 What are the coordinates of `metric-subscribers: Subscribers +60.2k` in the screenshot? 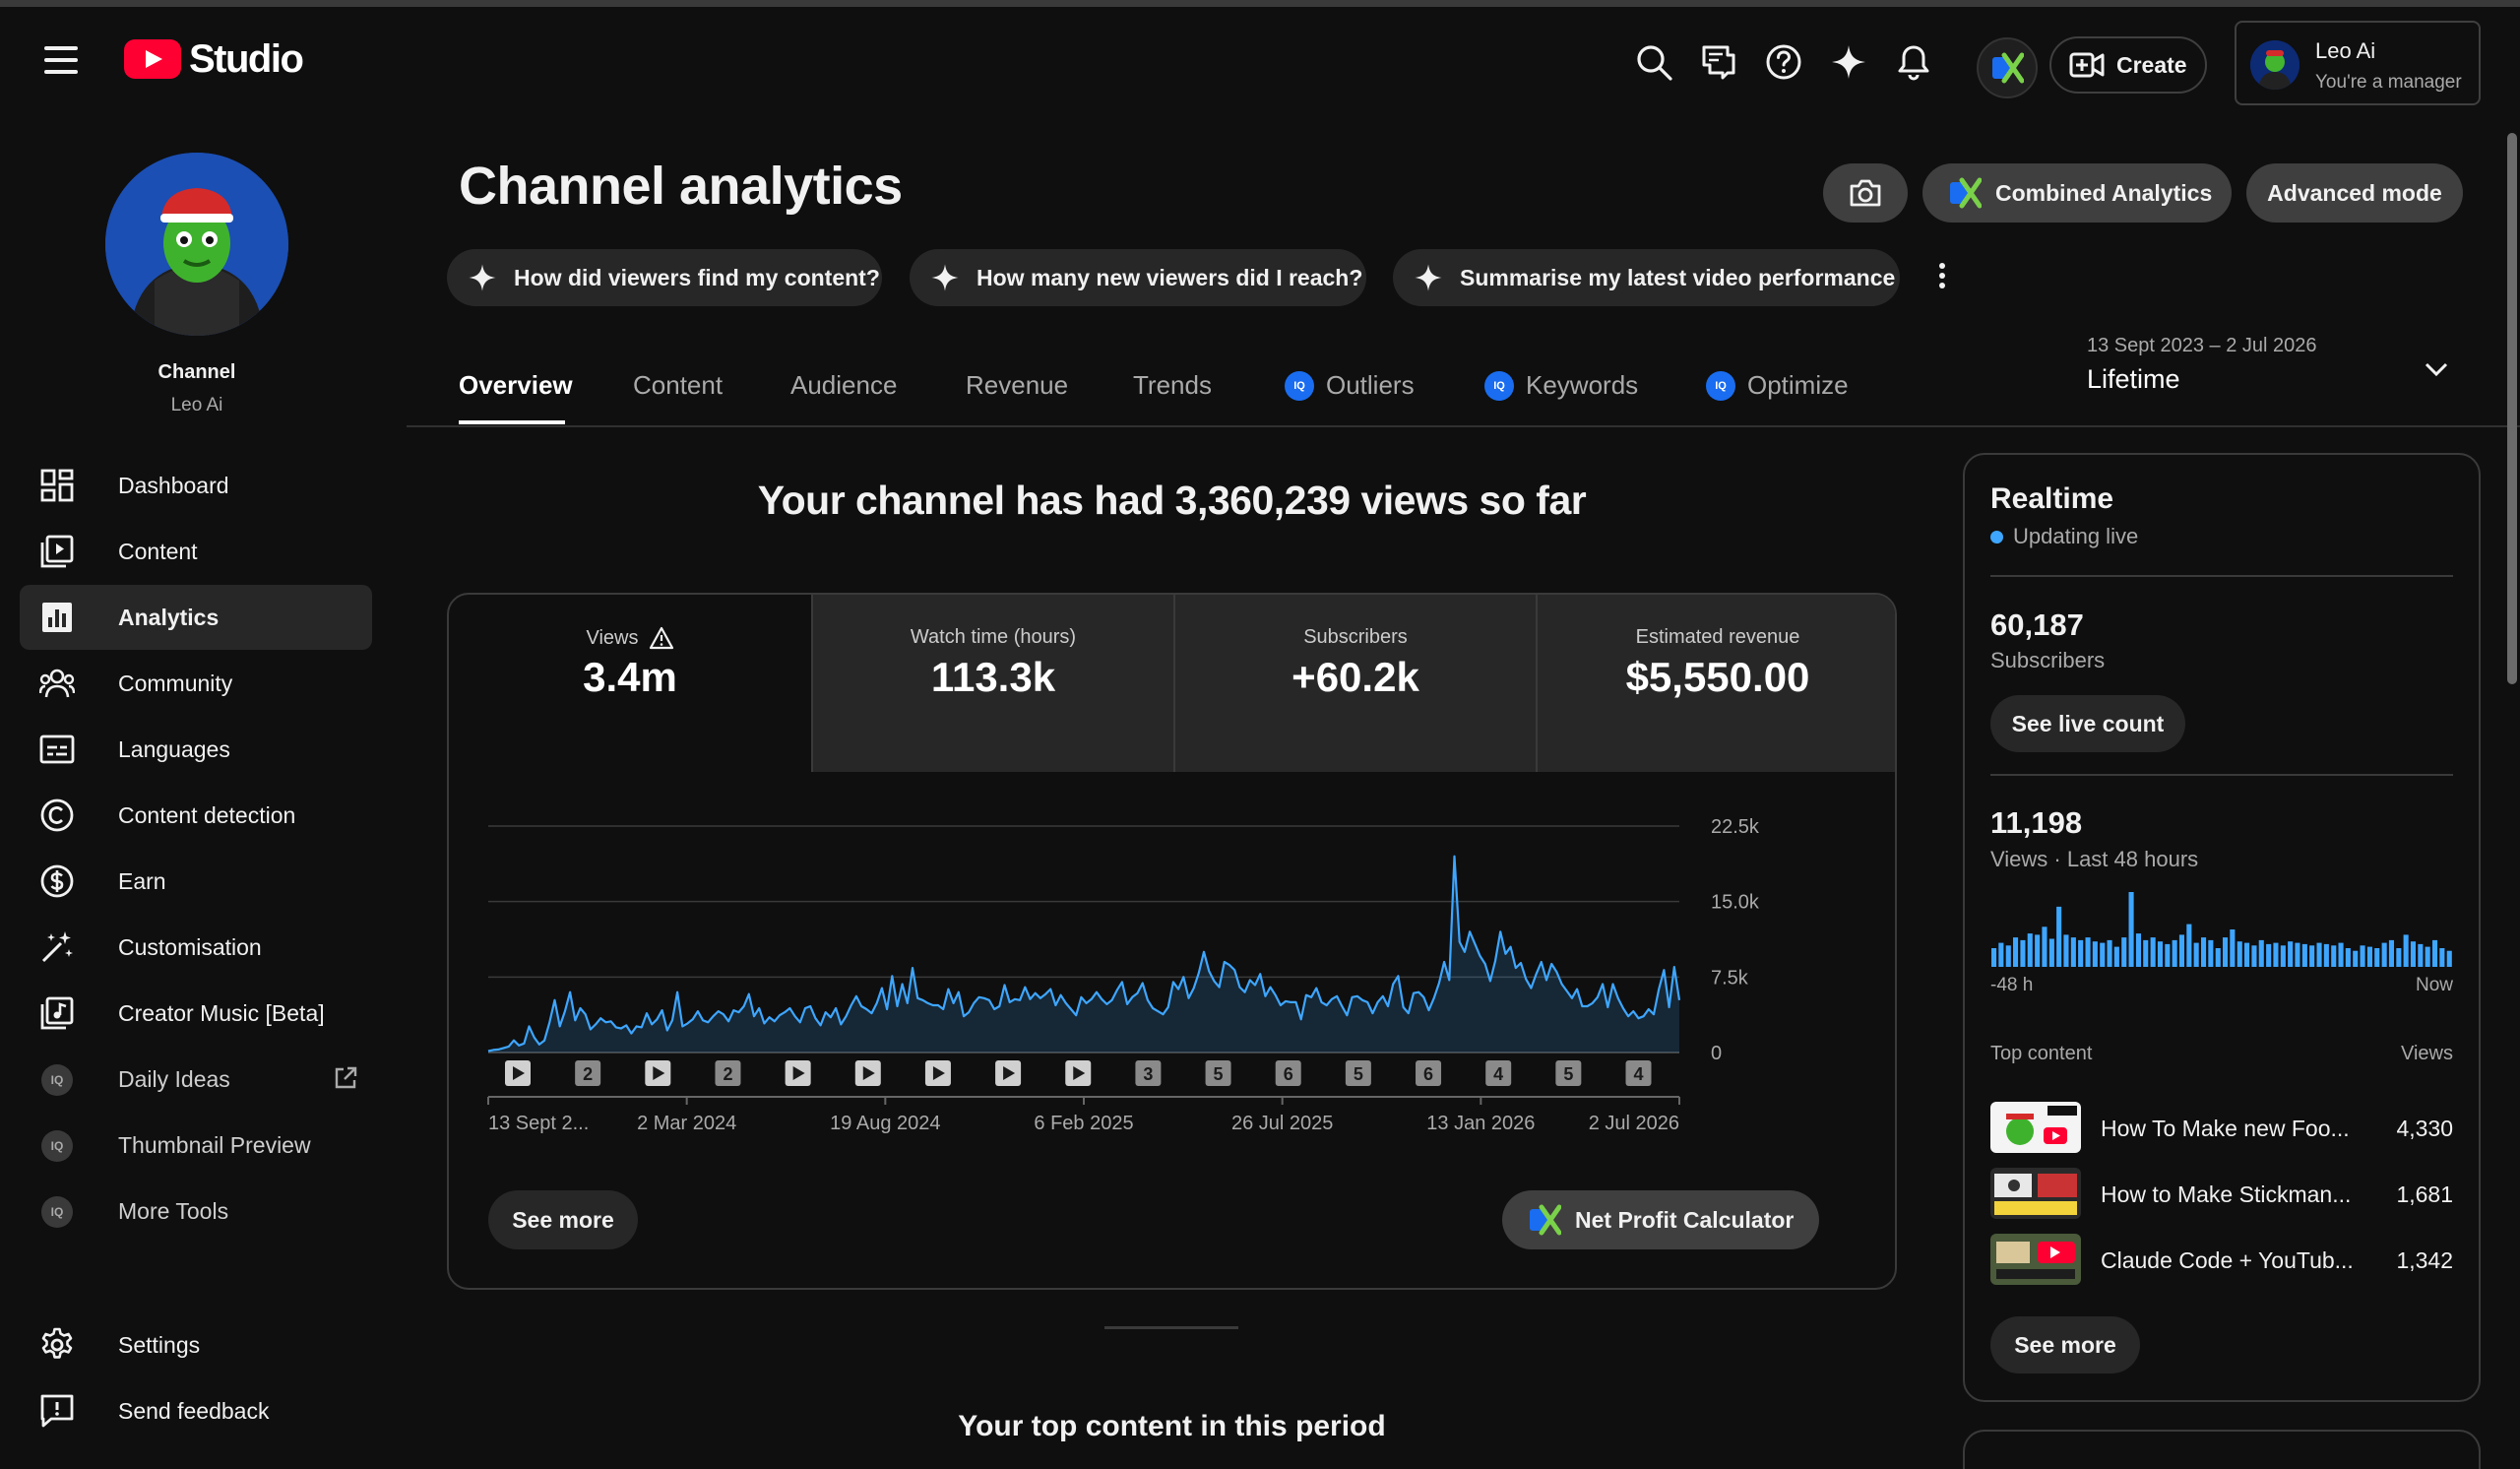 It's located at (1354, 684).